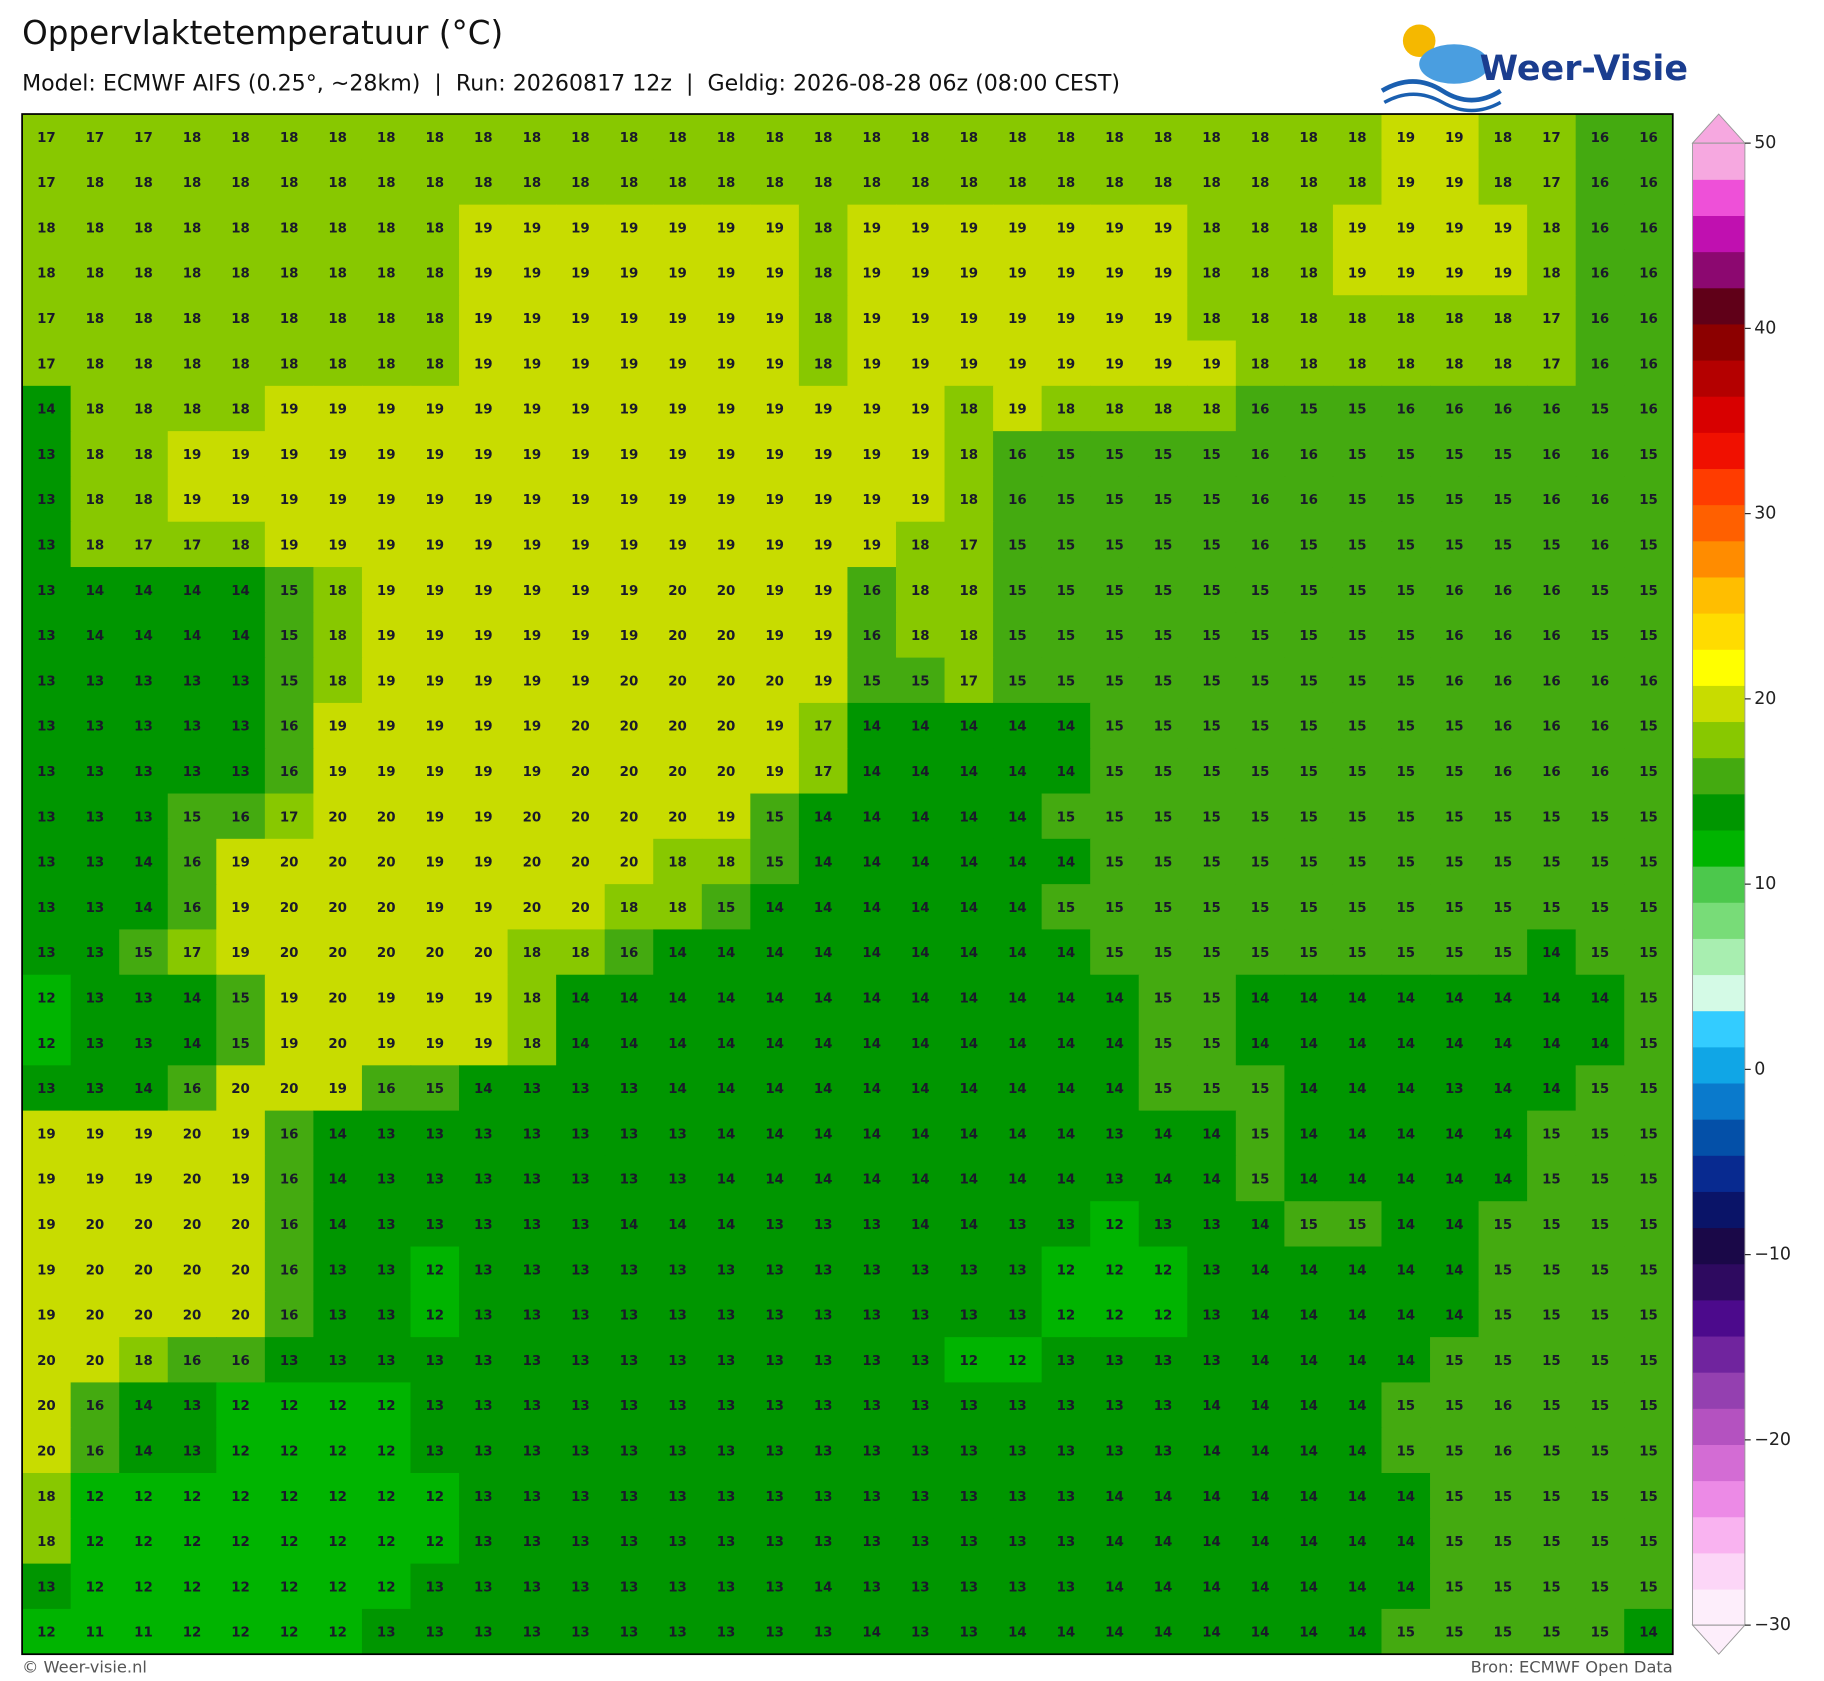 The height and width of the screenshot is (1681, 1824). I want to click on colorbar-tick-label: 30, so click(1765, 514).